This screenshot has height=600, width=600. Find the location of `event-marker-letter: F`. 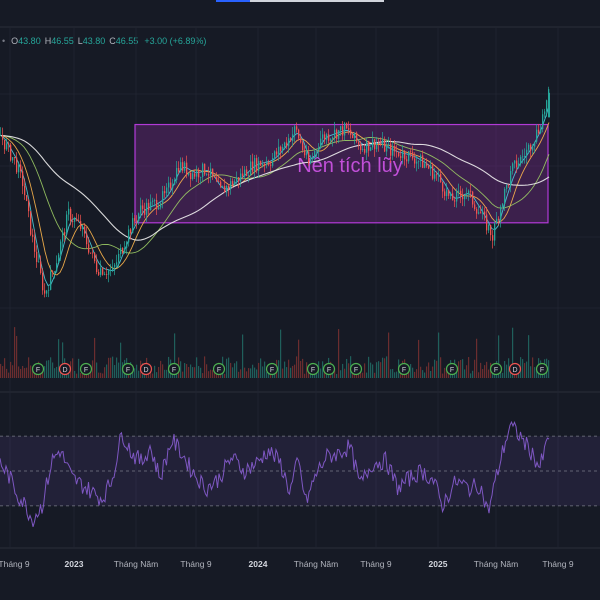

event-marker-letter: F is located at coordinates (219, 370).